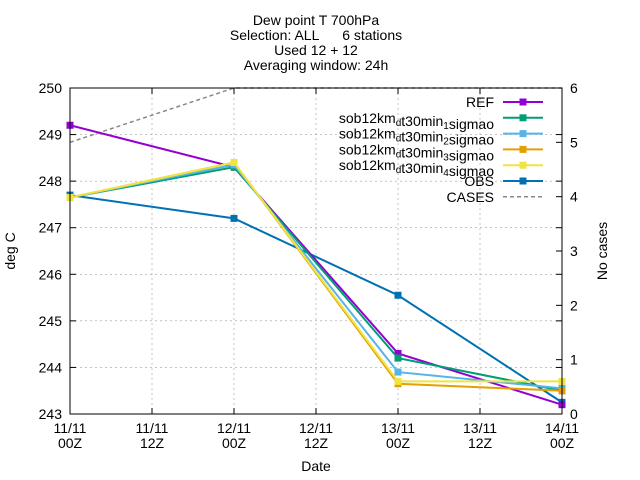 Image resolution: width=640 pixels, height=480 pixels. Describe the element at coordinates (51, 181) in the screenshot. I see `y-tick-label: 248` at that location.